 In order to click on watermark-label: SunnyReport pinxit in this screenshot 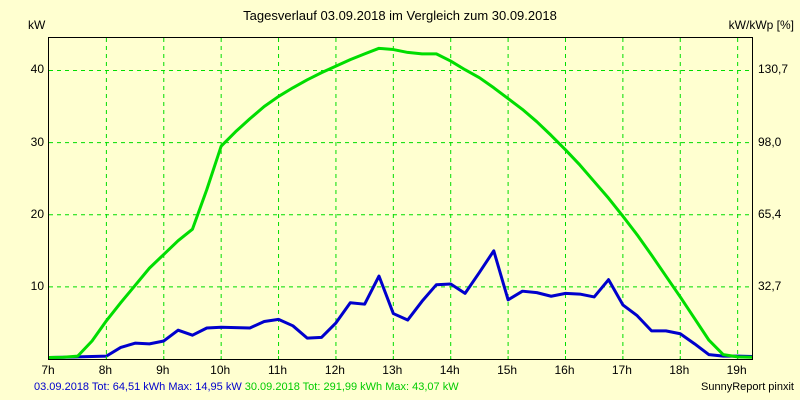, I will do `click(747, 387)`.